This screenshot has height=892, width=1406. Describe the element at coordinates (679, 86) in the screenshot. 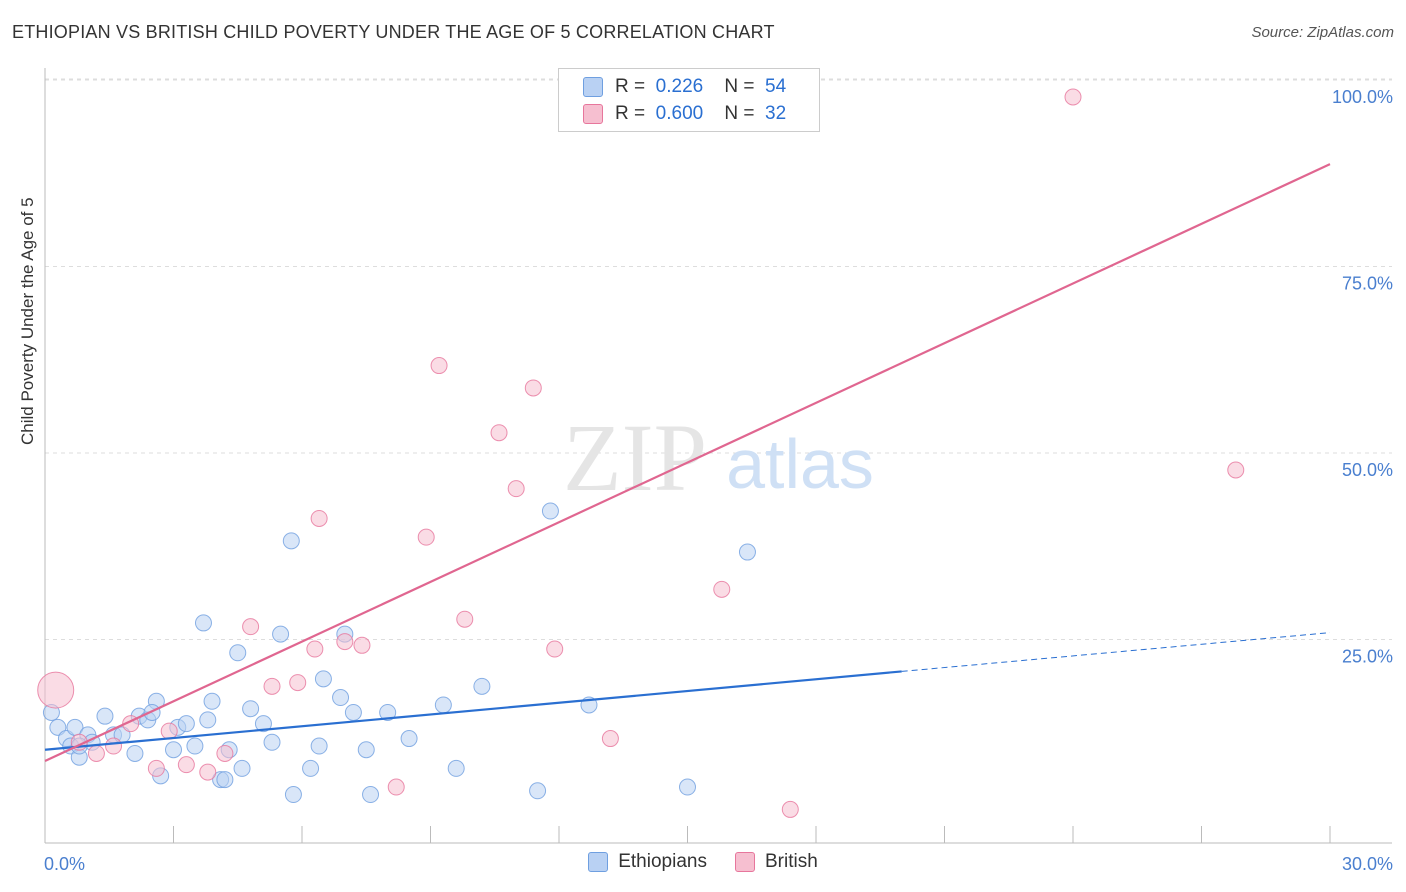

I see `legend-r-value: 0.226` at that location.